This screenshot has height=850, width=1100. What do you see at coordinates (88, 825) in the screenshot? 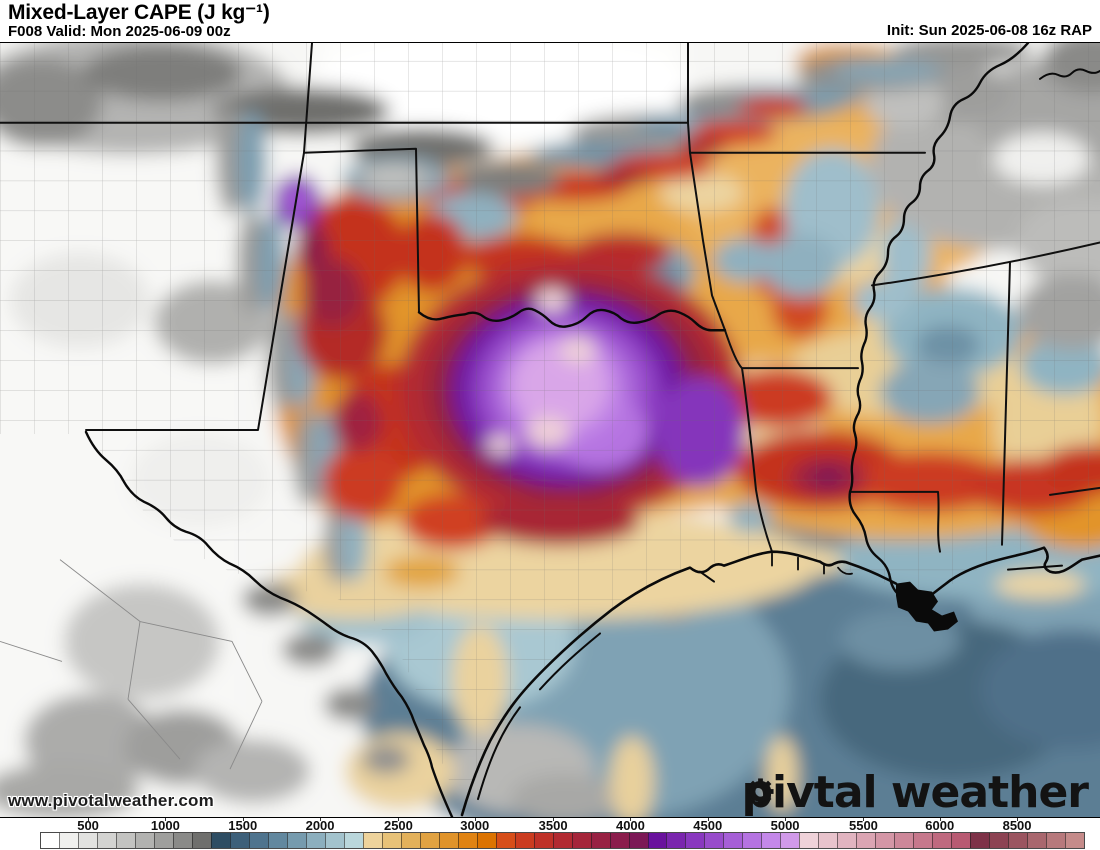
I see `colorbar-tick-label: 500` at bounding box center [88, 825].